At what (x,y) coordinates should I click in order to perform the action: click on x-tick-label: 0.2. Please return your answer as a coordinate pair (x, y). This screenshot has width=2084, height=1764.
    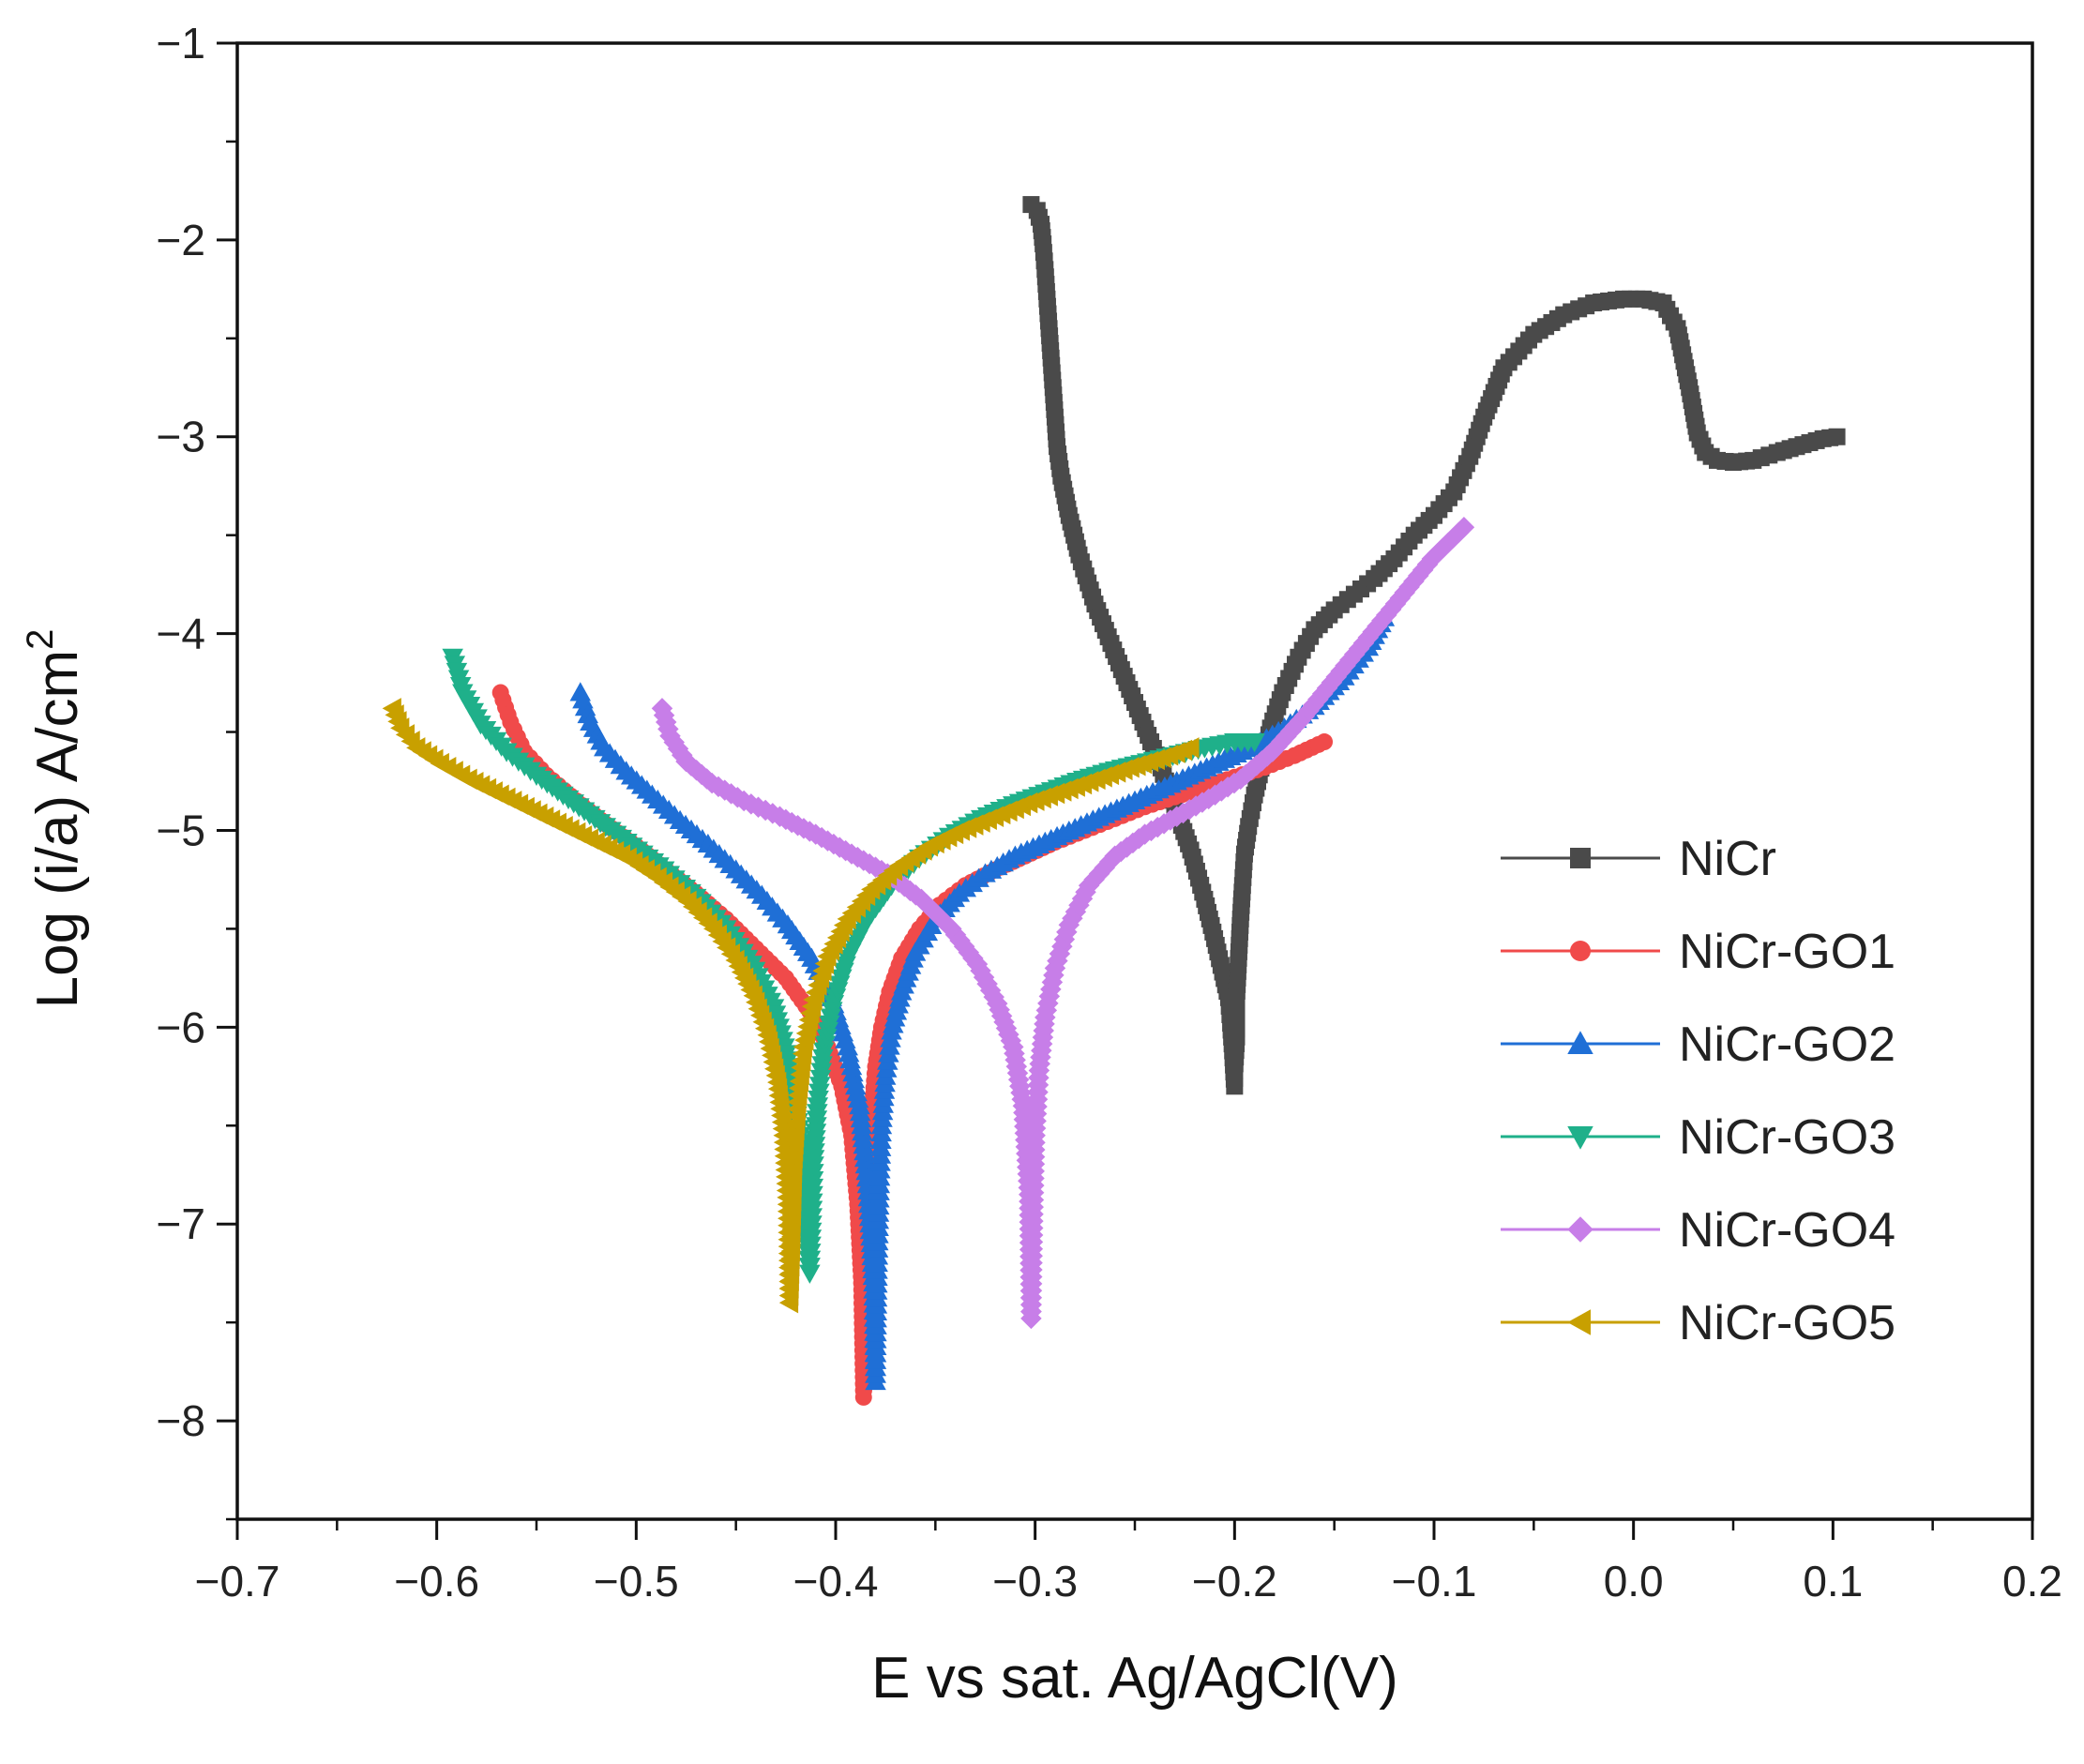
    Looking at the image, I should click on (2032, 1581).